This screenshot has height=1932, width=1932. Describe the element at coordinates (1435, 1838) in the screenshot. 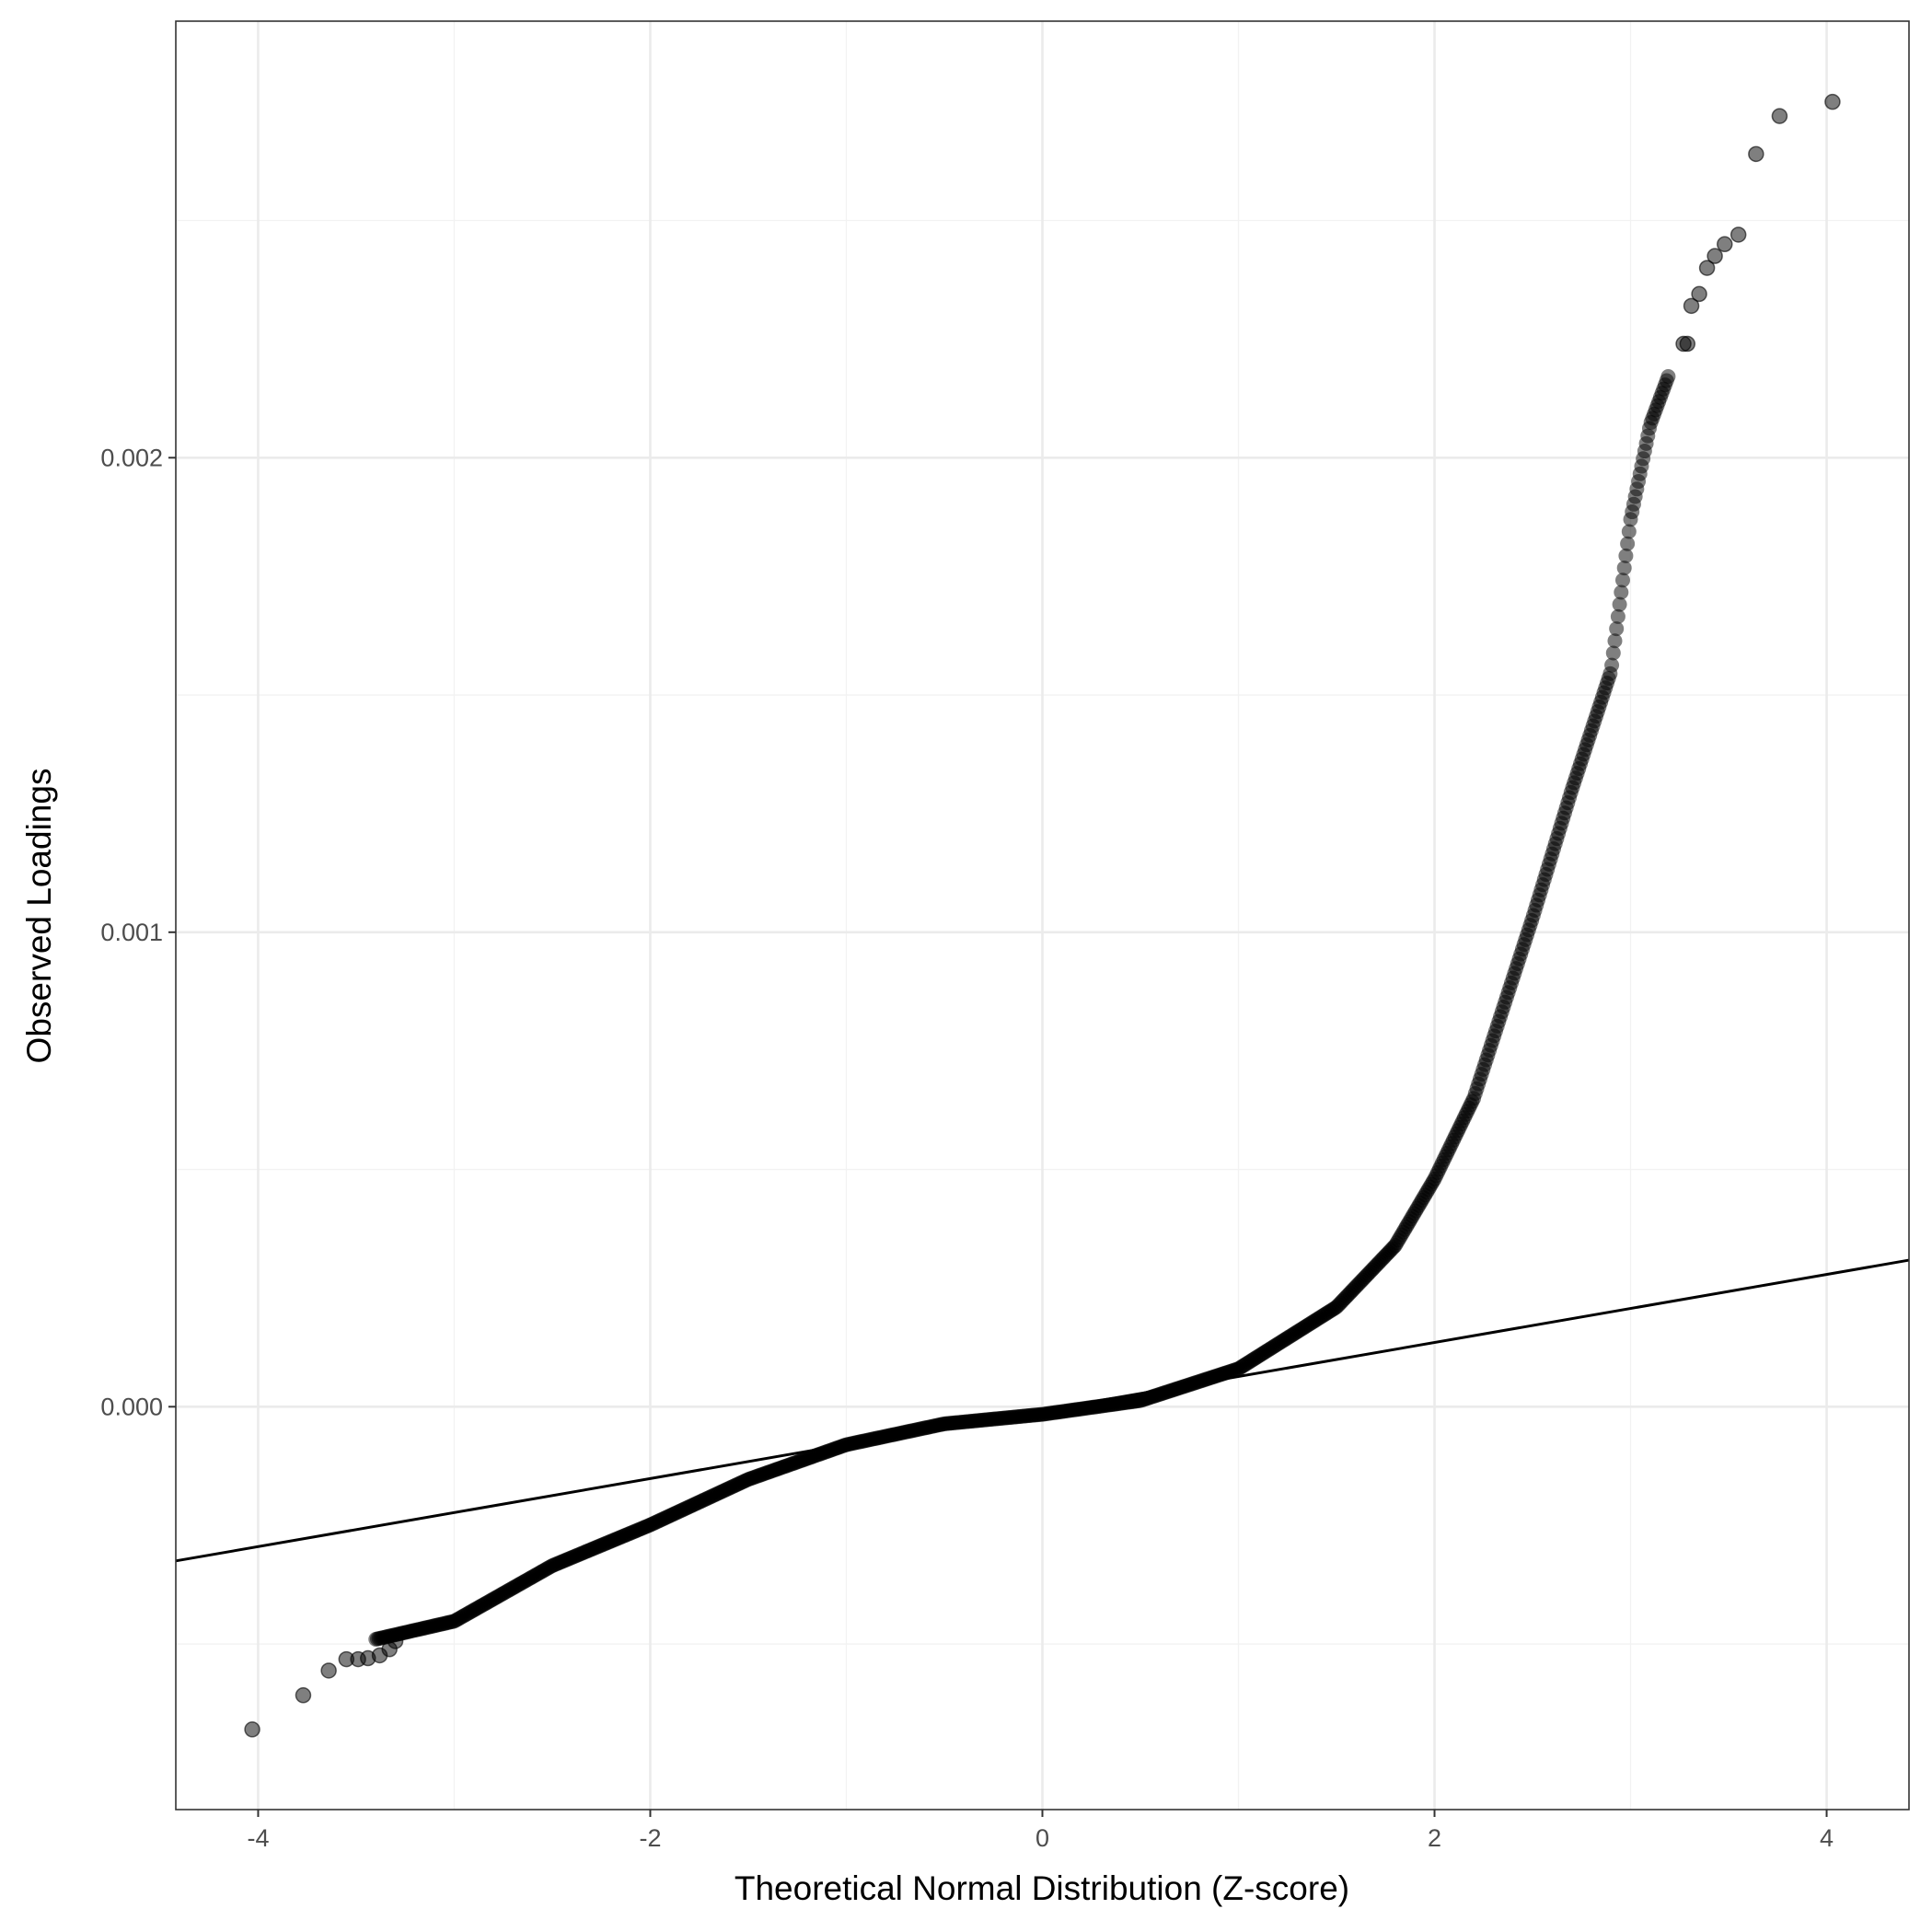

I see `x-tick-label: 2` at that location.